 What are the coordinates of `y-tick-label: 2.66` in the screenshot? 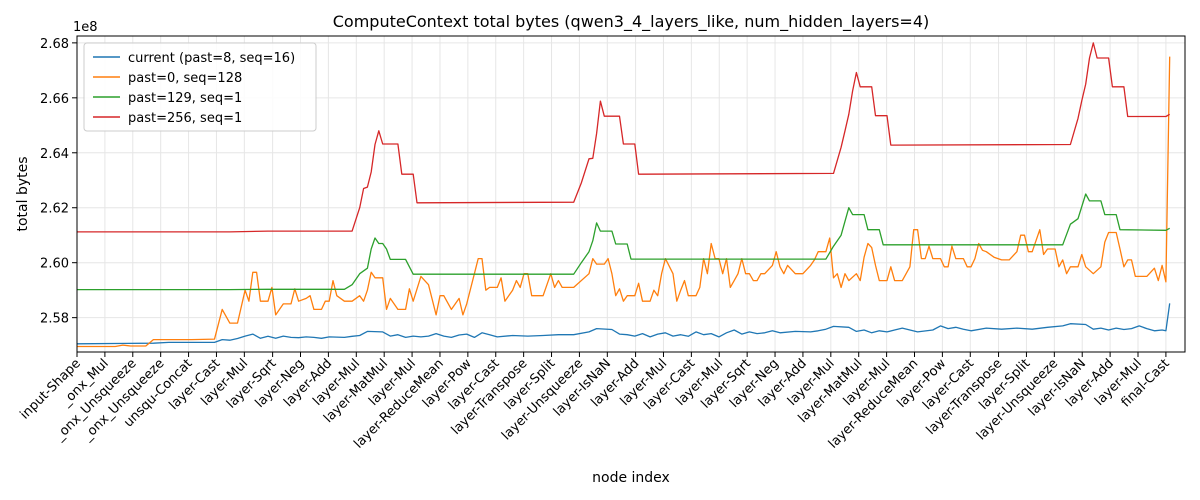 It's located at (54, 99).